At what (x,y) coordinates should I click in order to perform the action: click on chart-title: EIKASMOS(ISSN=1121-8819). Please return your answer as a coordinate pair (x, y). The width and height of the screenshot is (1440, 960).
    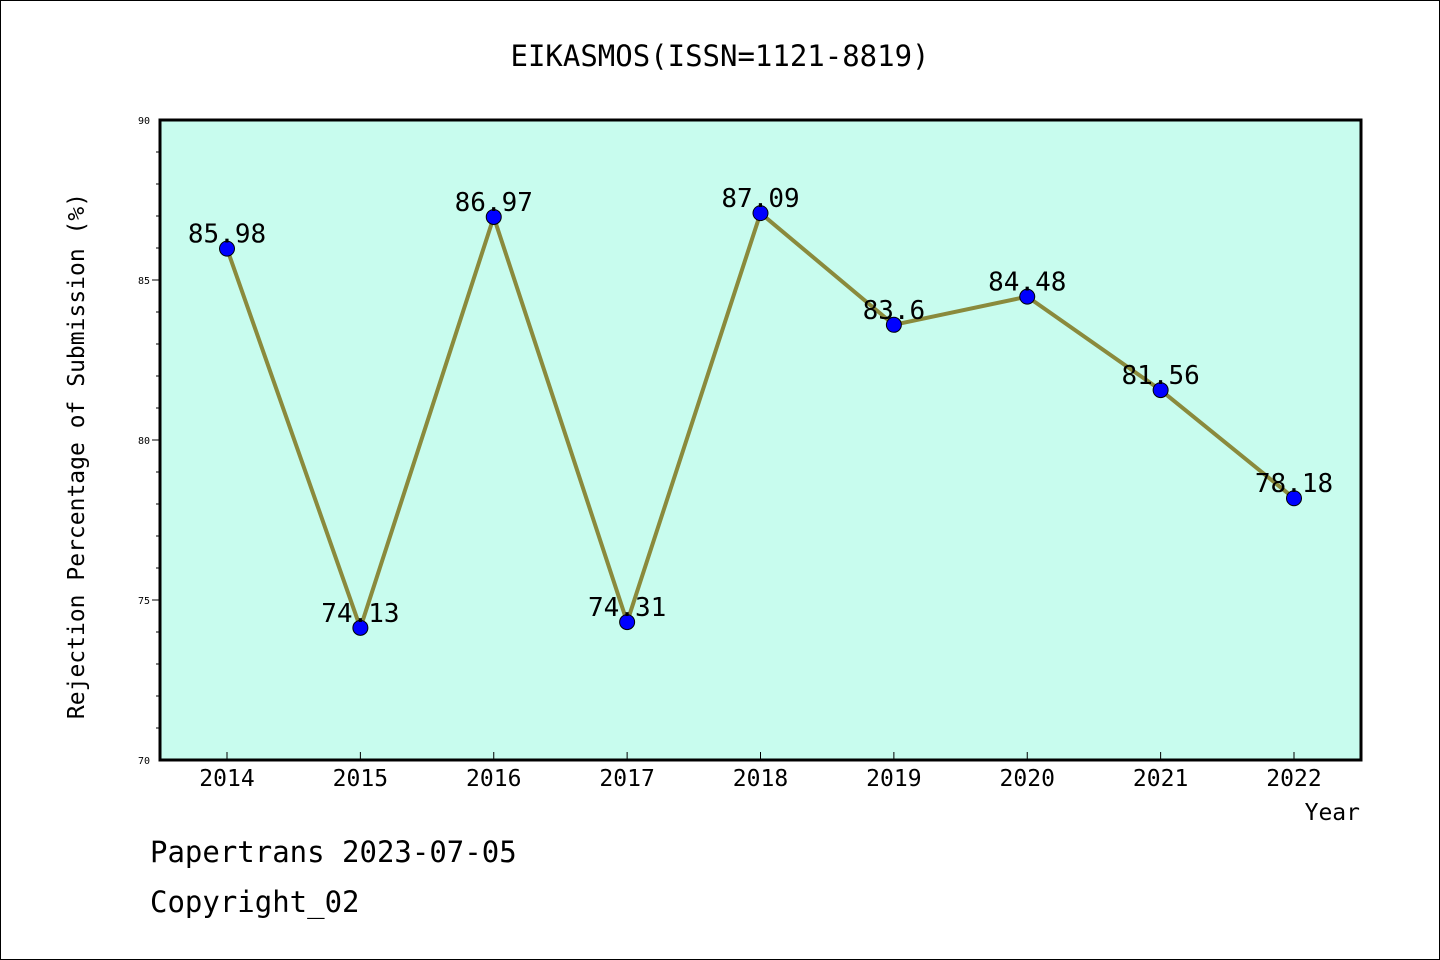
    Looking at the image, I should click on (719, 56).